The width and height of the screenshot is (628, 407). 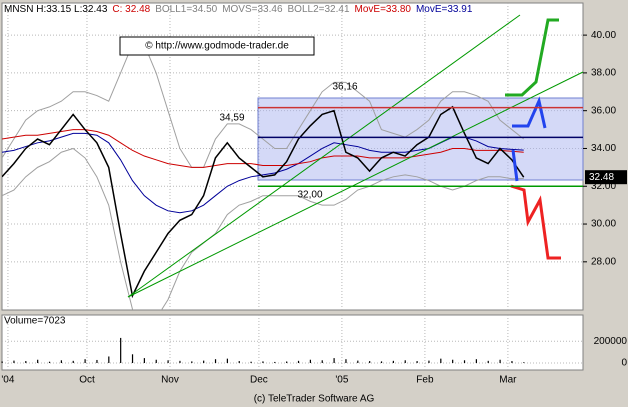 What do you see at coordinates (131, 9) in the screenshot?
I see `header-item: C: 32.48` at bounding box center [131, 9].